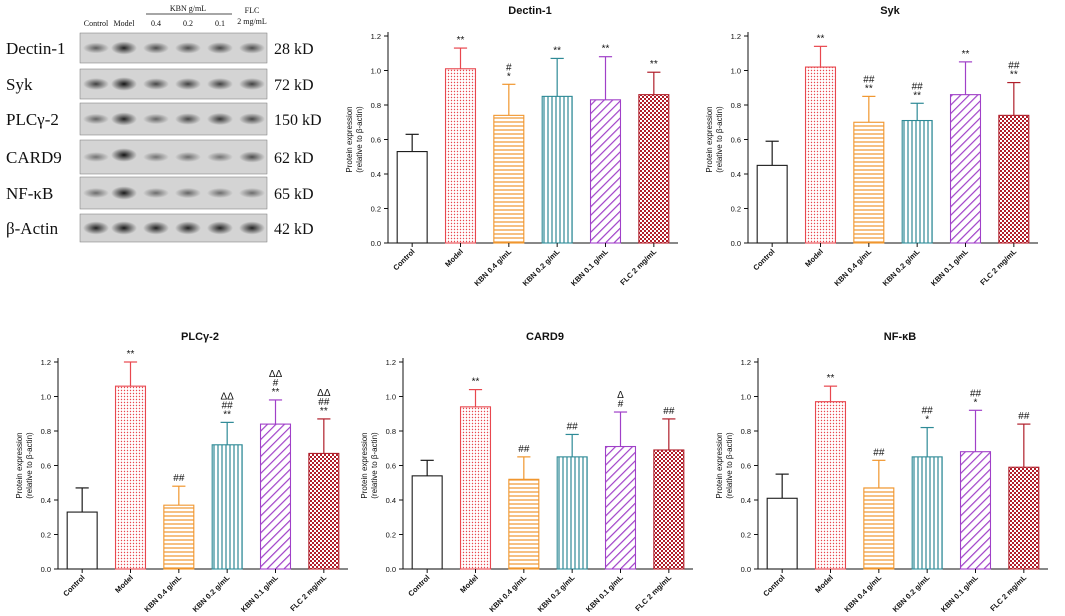 The width and height of the screenshot is (1065, 616). What do you see at coordinates (294, 158) in the screenshot?
I see `blot-size-label: 62 kD` at bounding box center [294, 158].